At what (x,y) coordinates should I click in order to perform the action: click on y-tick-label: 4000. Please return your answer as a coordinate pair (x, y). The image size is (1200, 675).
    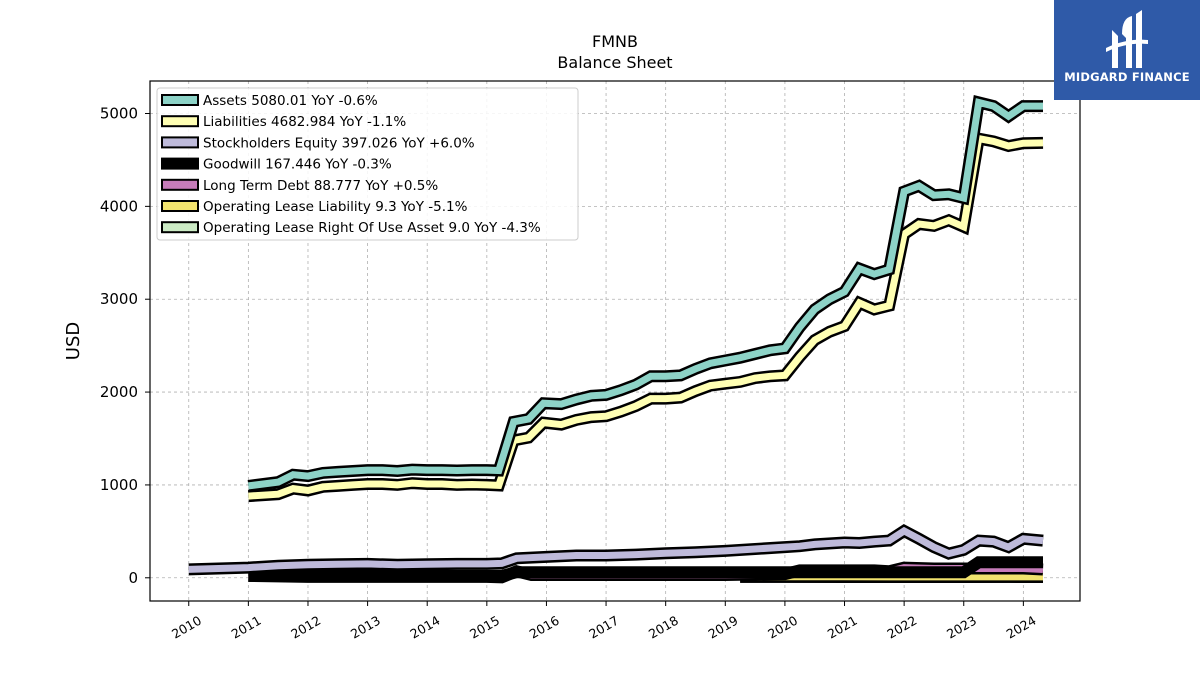
    Looking at the image, I should click on (119, 206).